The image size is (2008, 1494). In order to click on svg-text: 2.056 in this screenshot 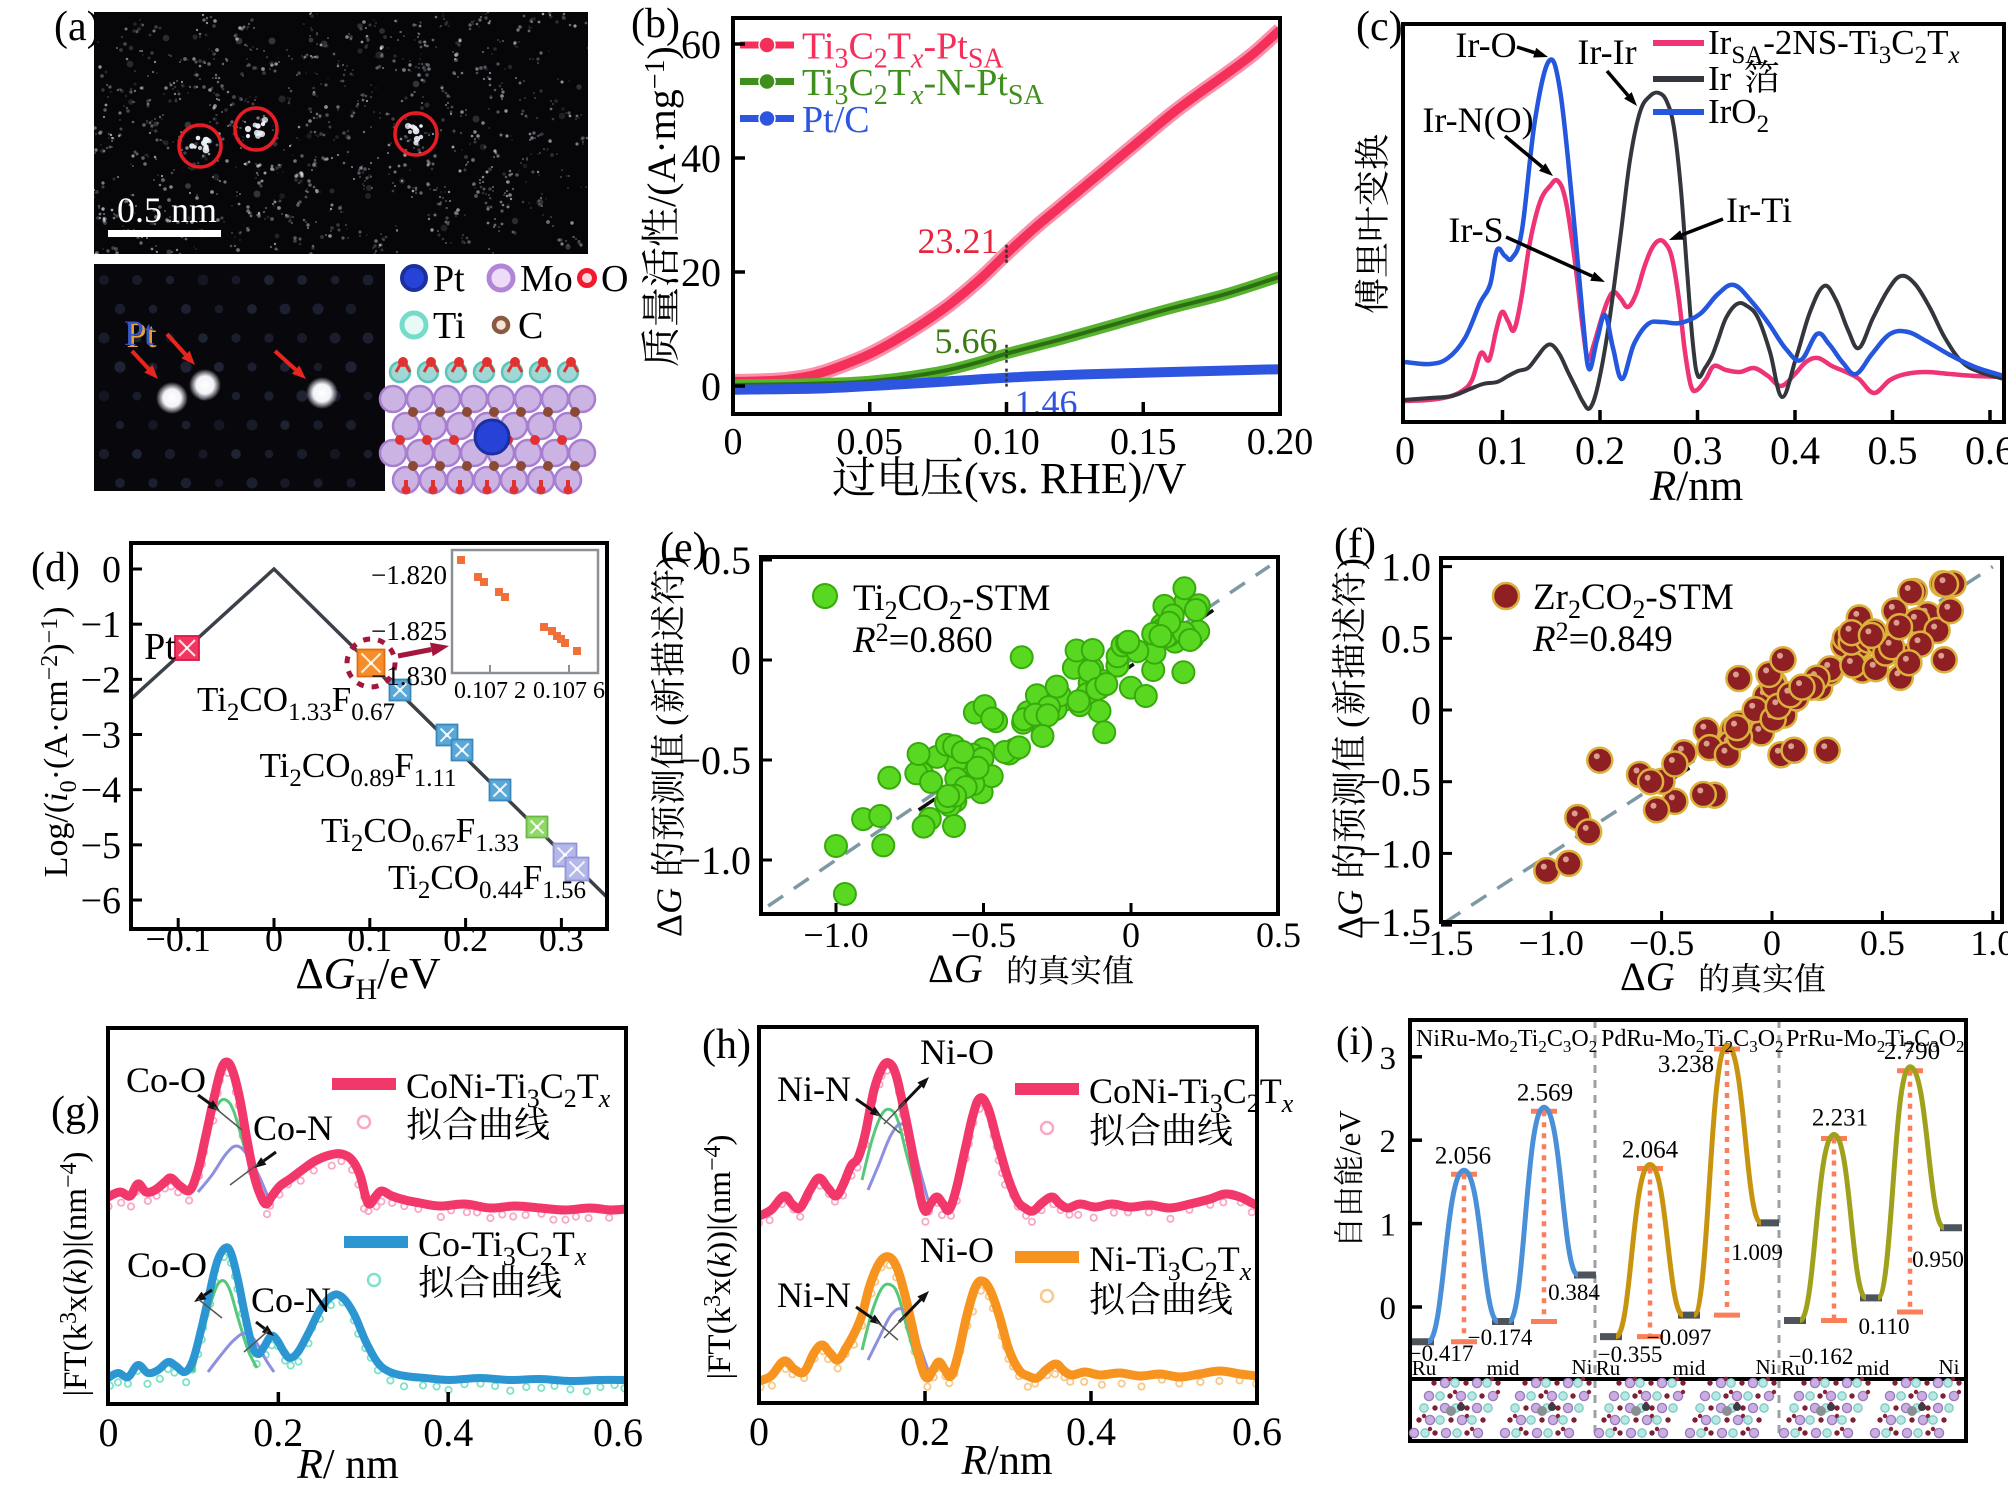, I will do `click(1463, 1155)`.